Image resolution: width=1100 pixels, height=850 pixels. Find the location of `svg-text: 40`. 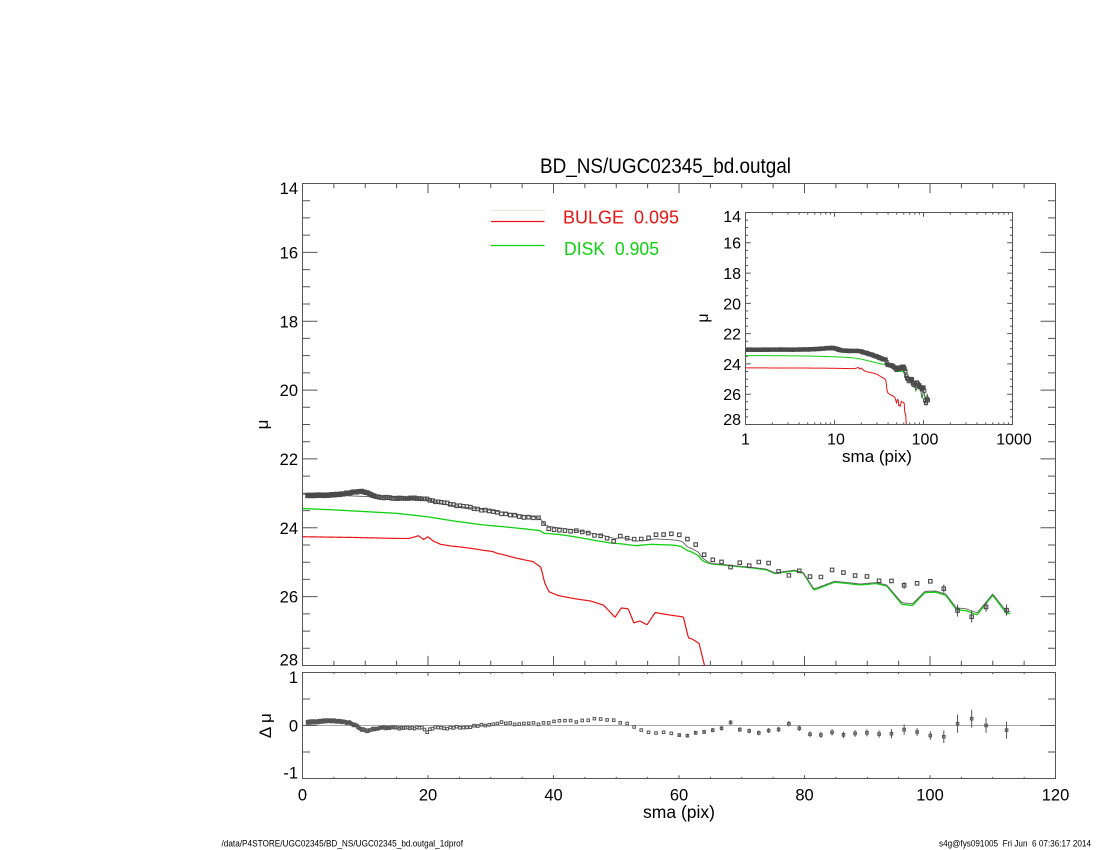

svg-text: 40 is located at coordinates (553, 796).